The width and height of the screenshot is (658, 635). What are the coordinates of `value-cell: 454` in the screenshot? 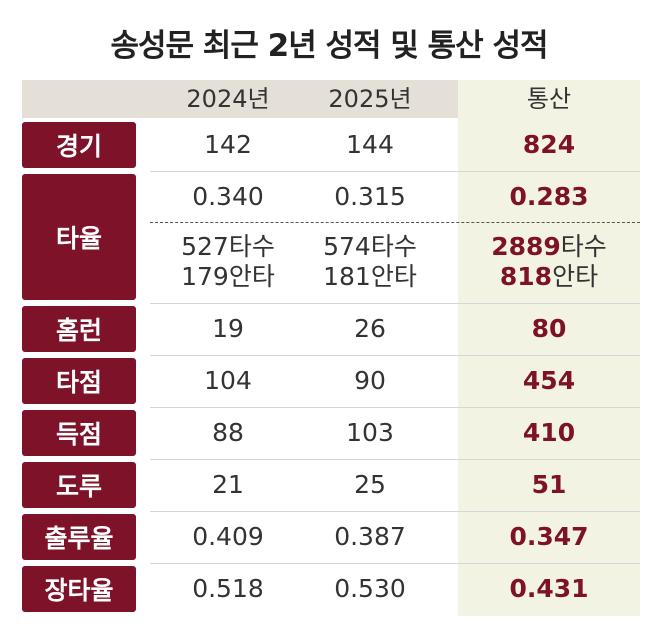 It's located at (549, 380).